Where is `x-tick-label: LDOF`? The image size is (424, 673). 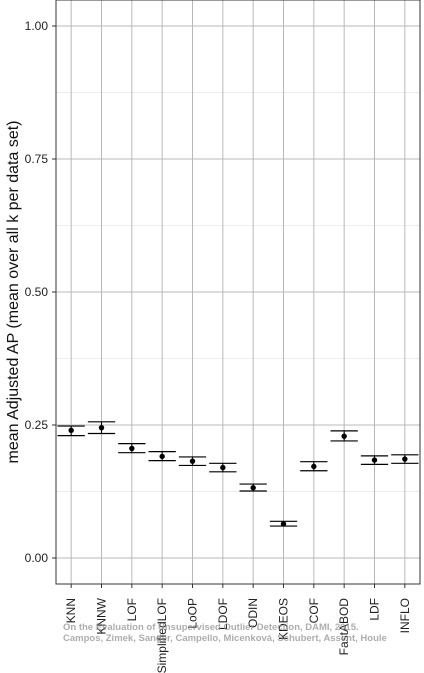 x-tick-label: LDOF is located at coordinates (223, 614).